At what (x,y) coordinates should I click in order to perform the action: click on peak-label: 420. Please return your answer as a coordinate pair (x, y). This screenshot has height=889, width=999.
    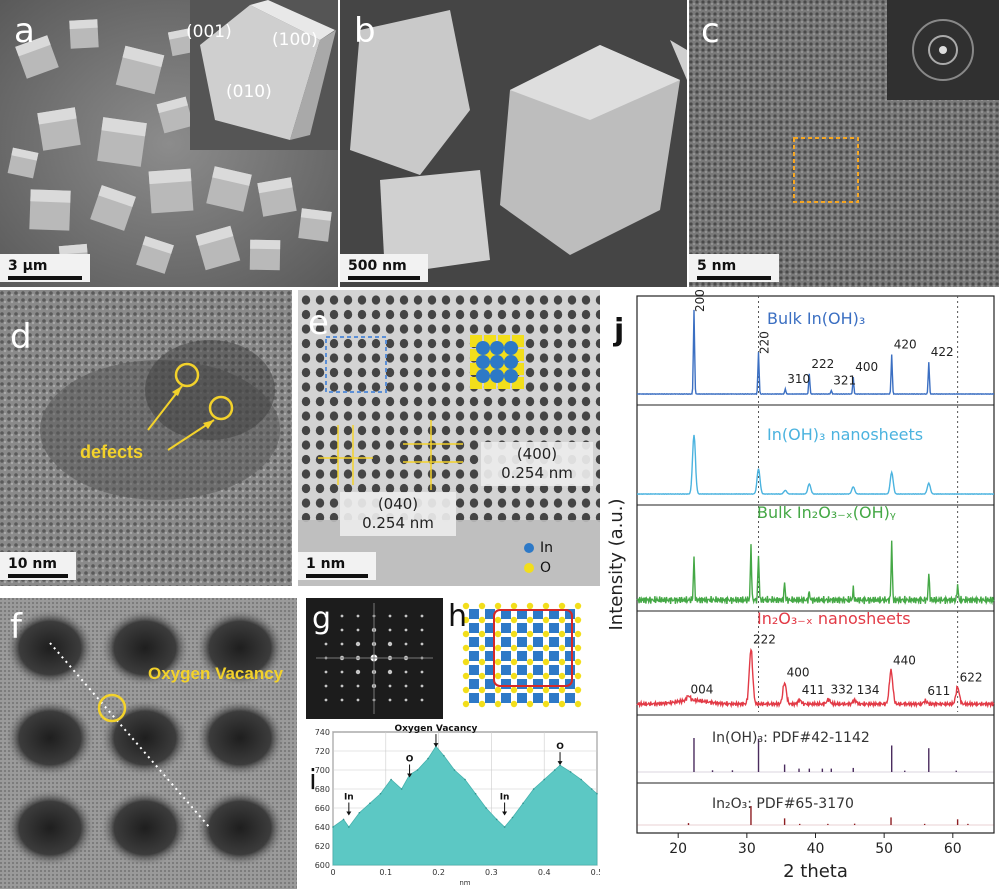
    Looking at the image, I should click on (905, 345).